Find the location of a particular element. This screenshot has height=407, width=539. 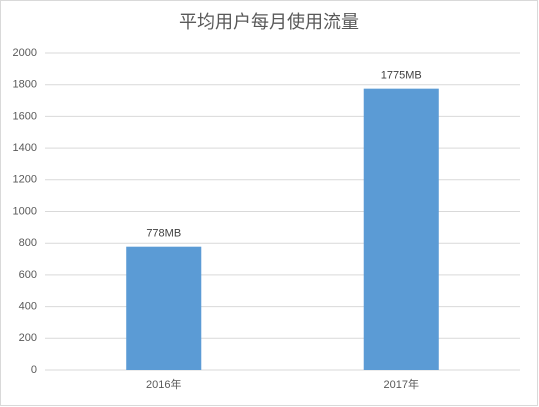

value-label: 1775MB is located at coordinates (401, 76).